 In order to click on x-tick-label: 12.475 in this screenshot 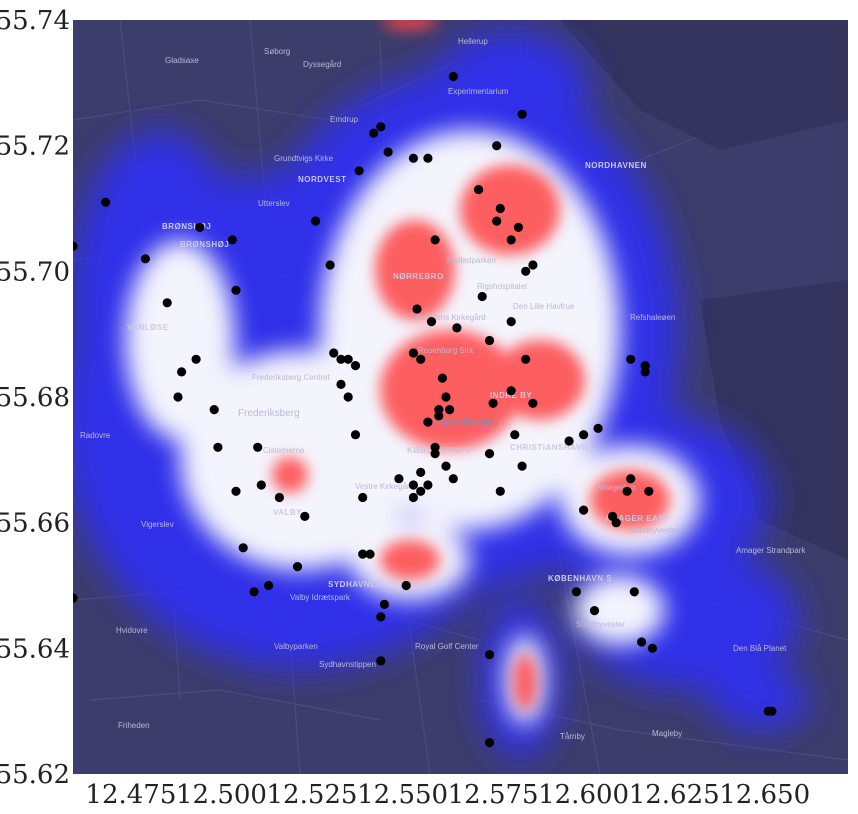, I will do `click(130, 795)`.